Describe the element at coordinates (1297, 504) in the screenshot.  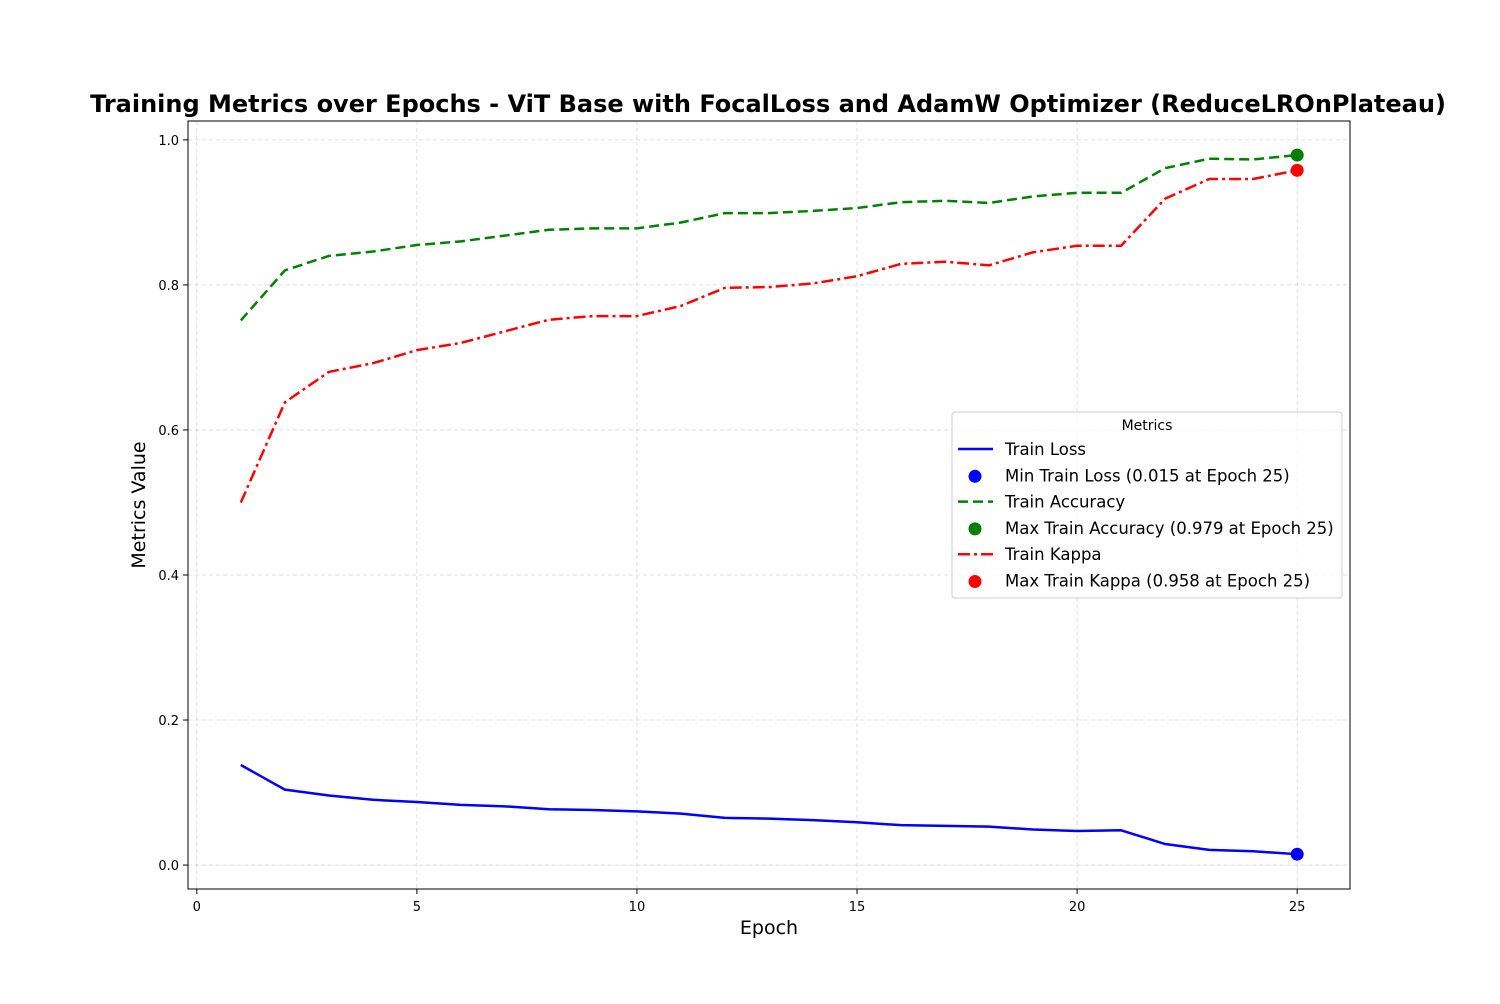
I see `highlight-markers` at that location.